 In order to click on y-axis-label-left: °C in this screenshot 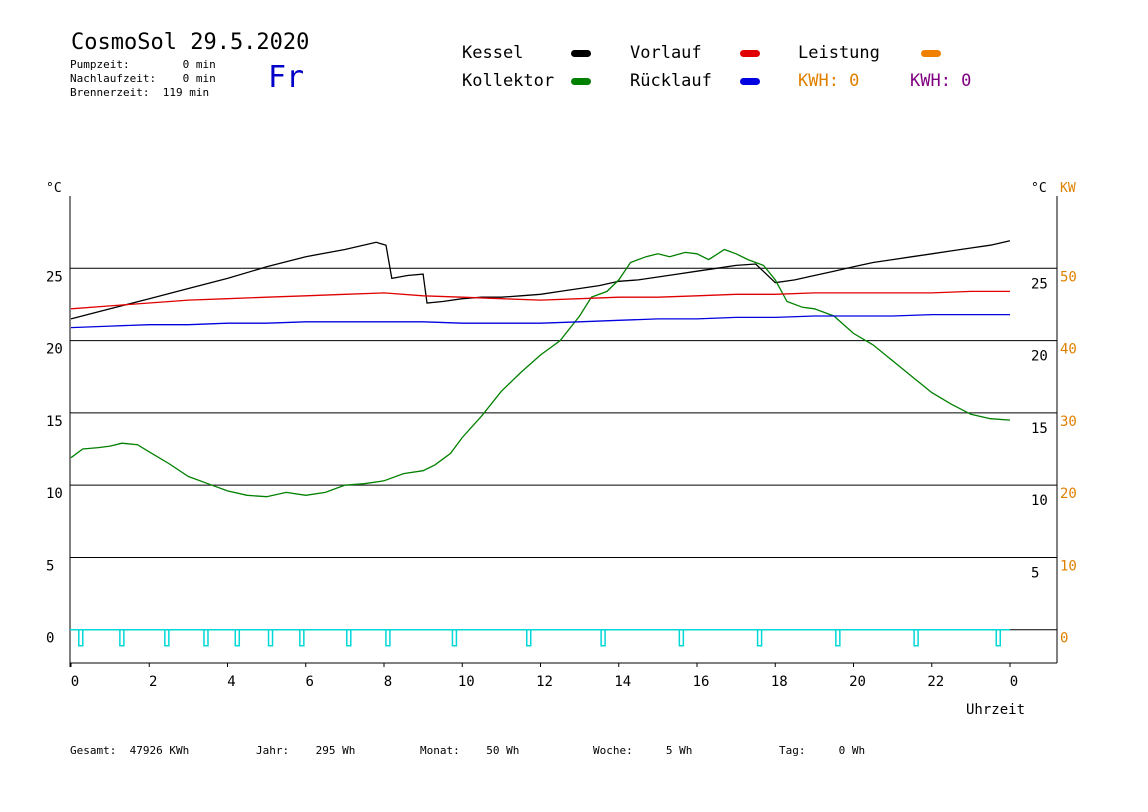, I will do `click(54, 188)`.